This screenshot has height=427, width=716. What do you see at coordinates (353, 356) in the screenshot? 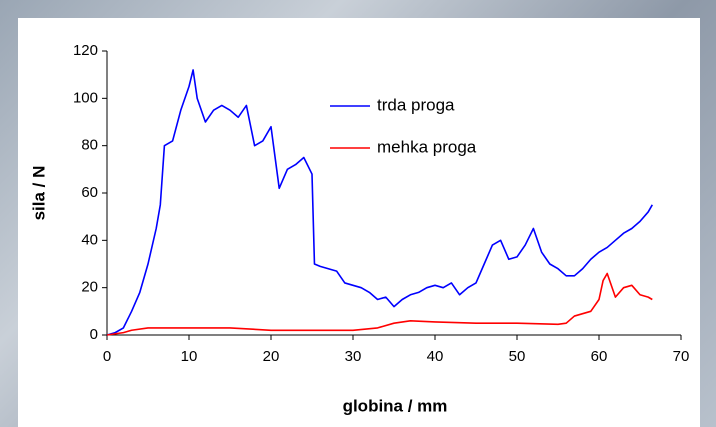
I see `x-tick-label: 30` at bounding box center [353, 356].